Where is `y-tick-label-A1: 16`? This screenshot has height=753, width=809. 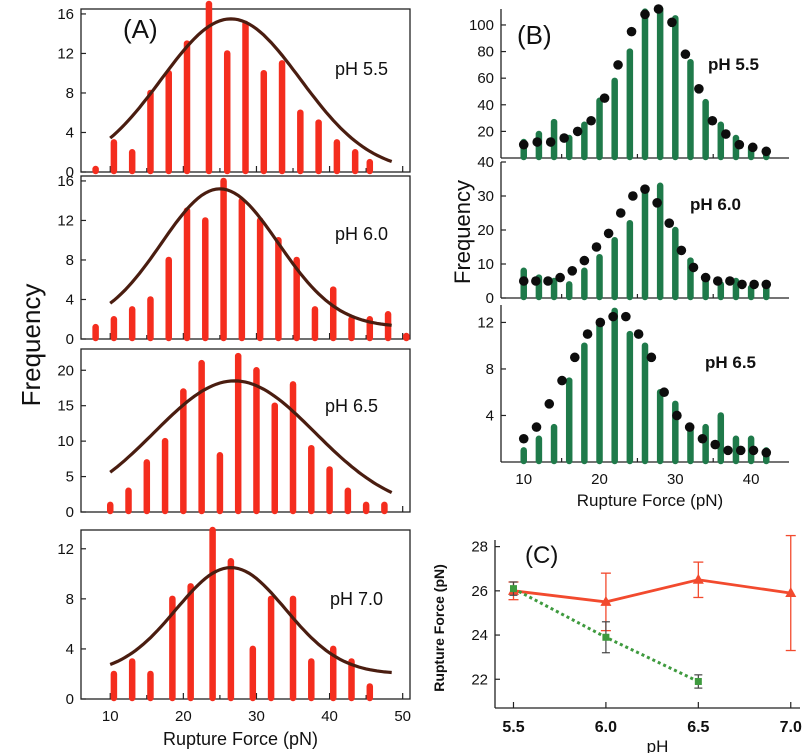
y-tick-label-A1: 16 is located at coordinates (65, 14).